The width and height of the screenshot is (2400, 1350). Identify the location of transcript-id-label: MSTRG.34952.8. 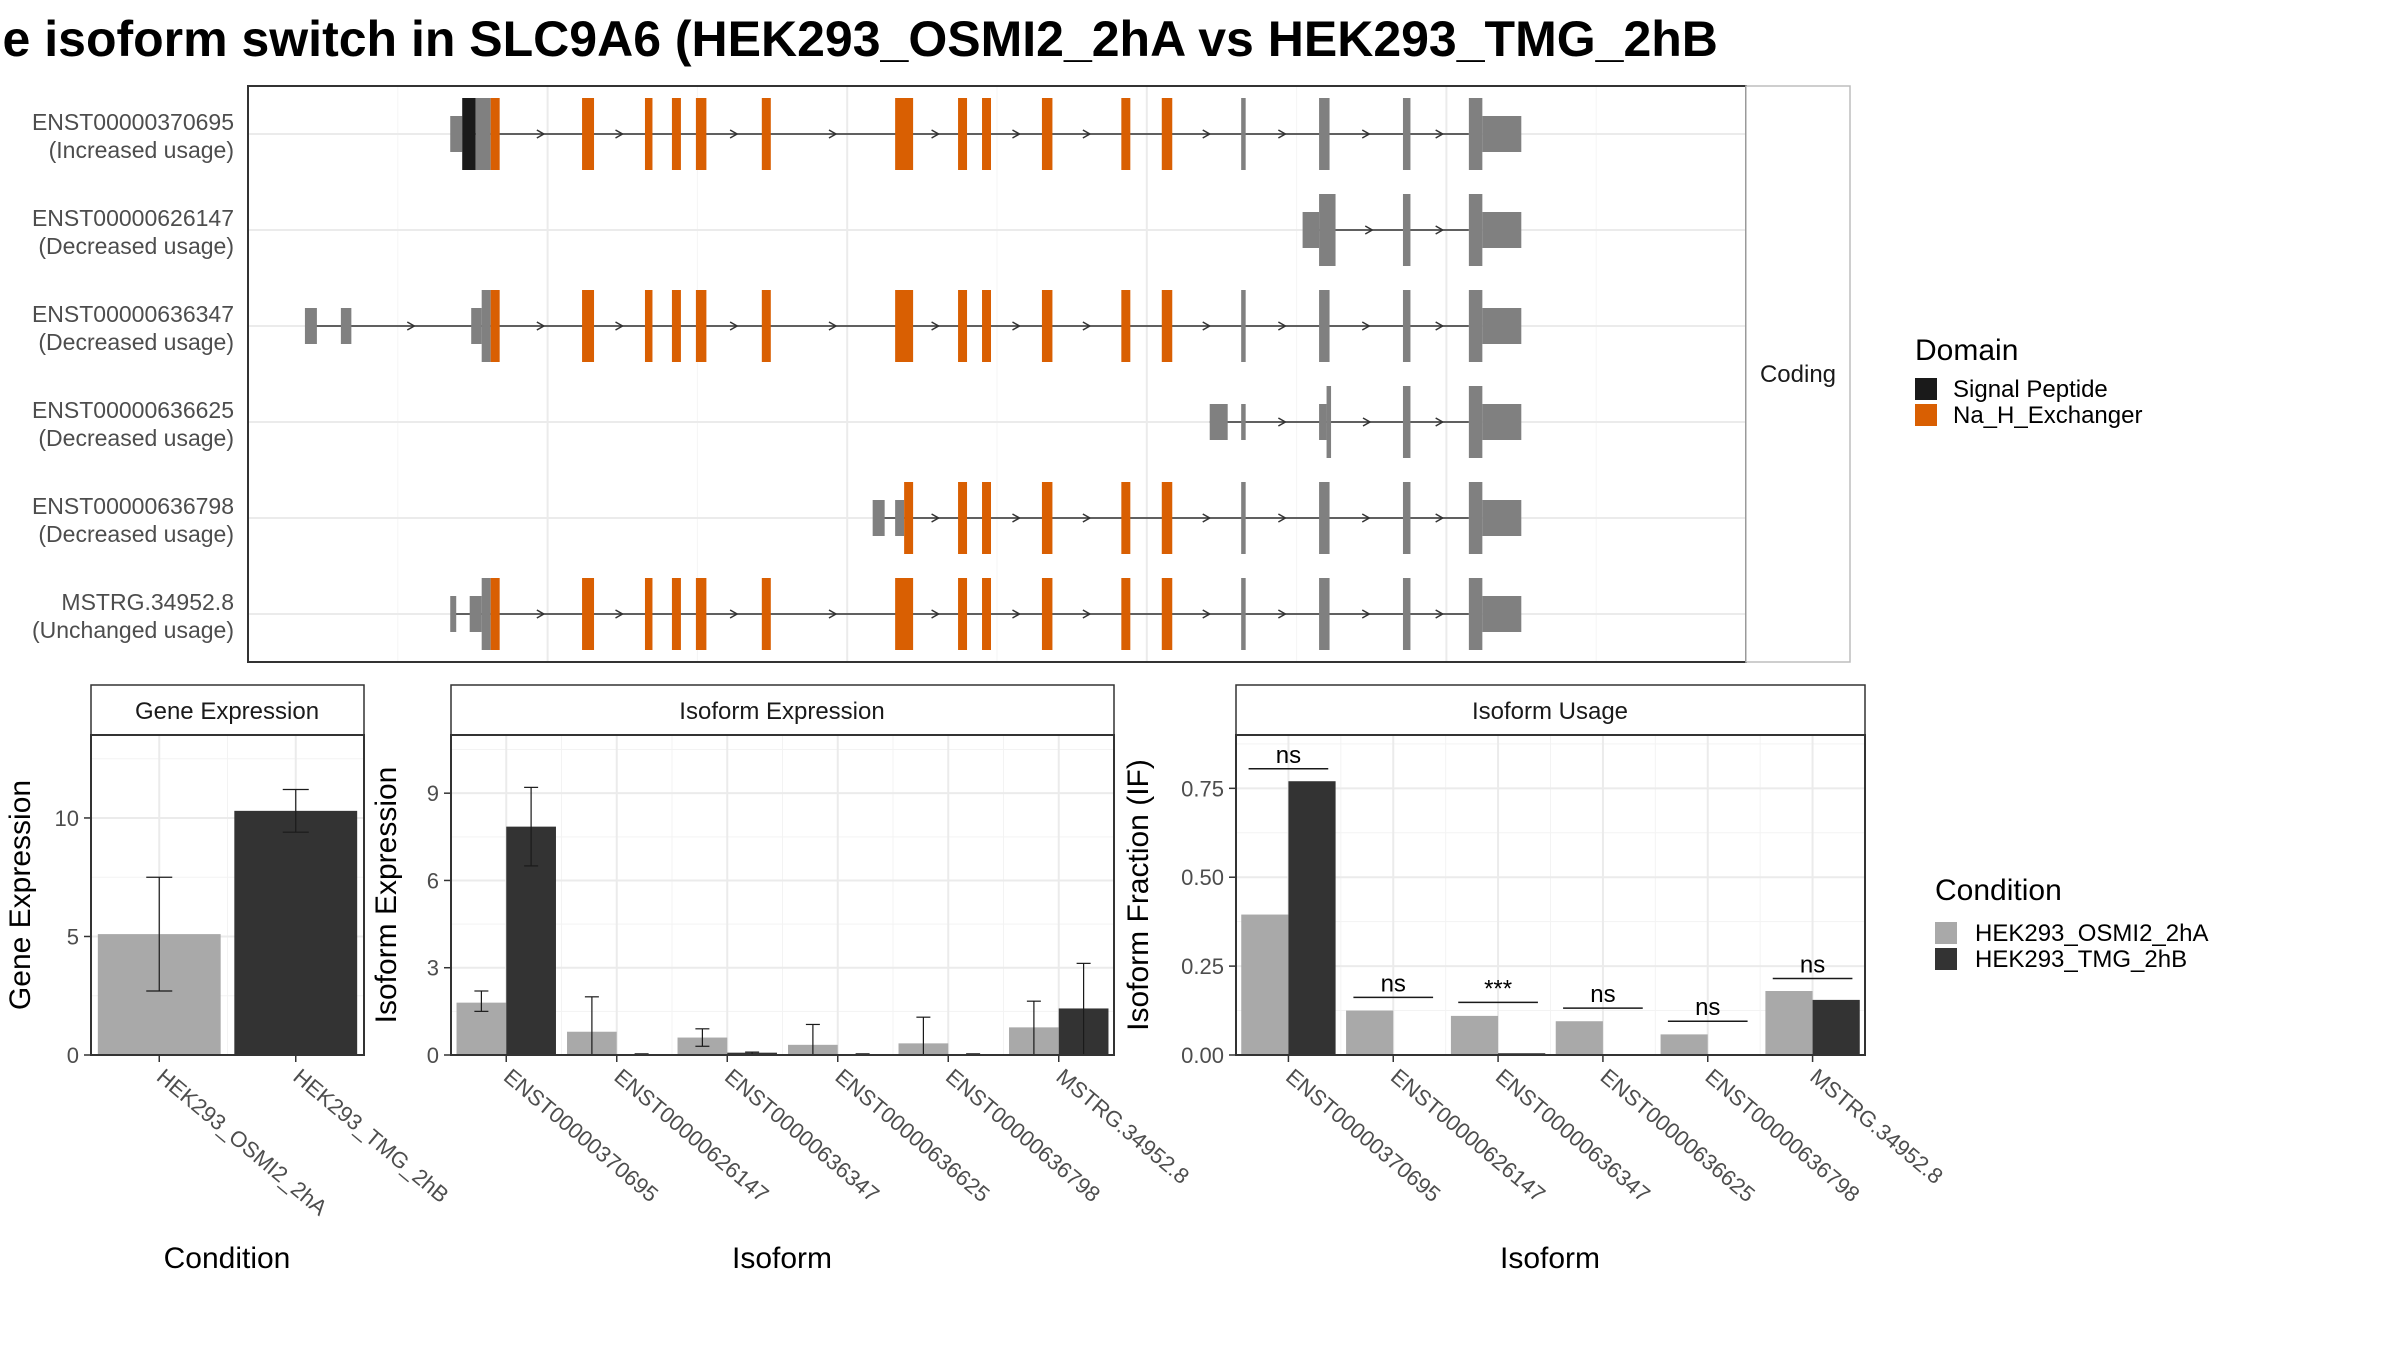
(147, 602).